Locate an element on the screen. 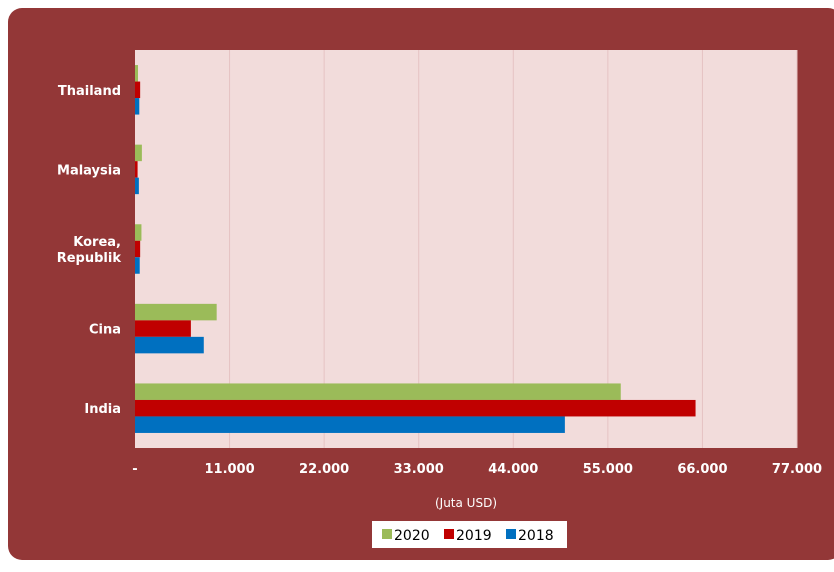  category-label: Cina is located at coordinates (105, 330).